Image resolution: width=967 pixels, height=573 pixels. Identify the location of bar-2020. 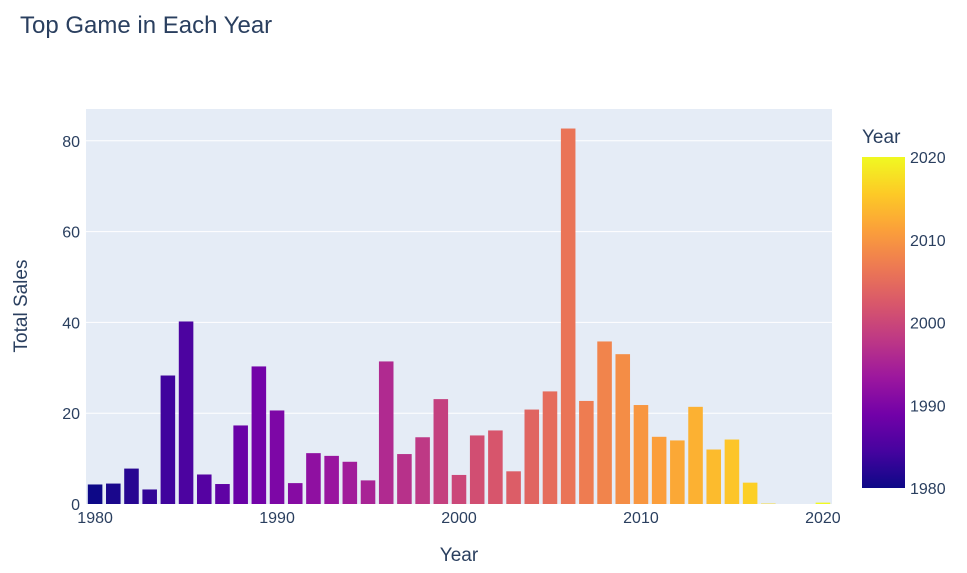
(823, 503).